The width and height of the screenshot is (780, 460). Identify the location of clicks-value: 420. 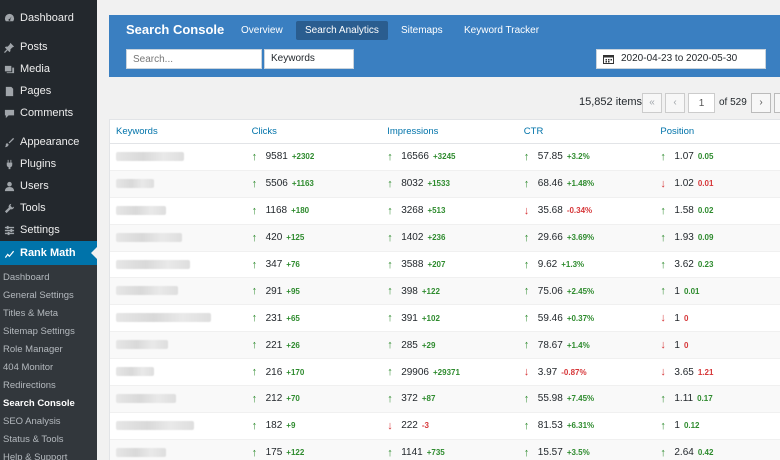
(274, 238).